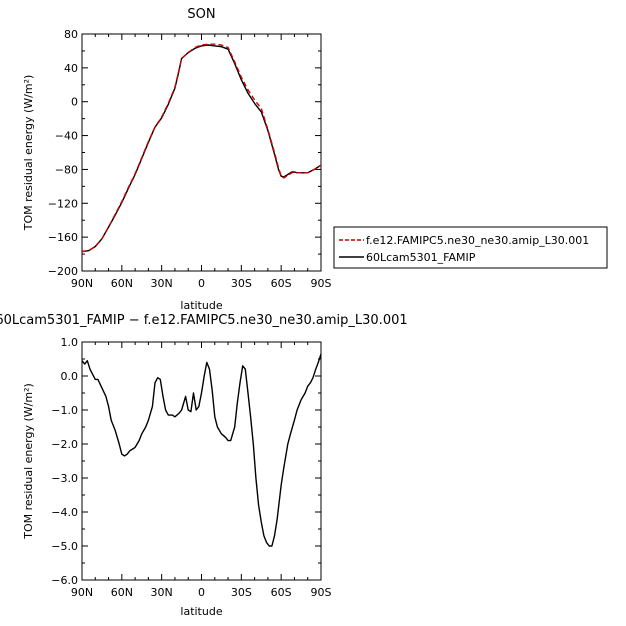 The image size is (626, 626). Describe the element at coordinates (71, 34) in the screenshot. I see `y-tick-label: 80` at that location.